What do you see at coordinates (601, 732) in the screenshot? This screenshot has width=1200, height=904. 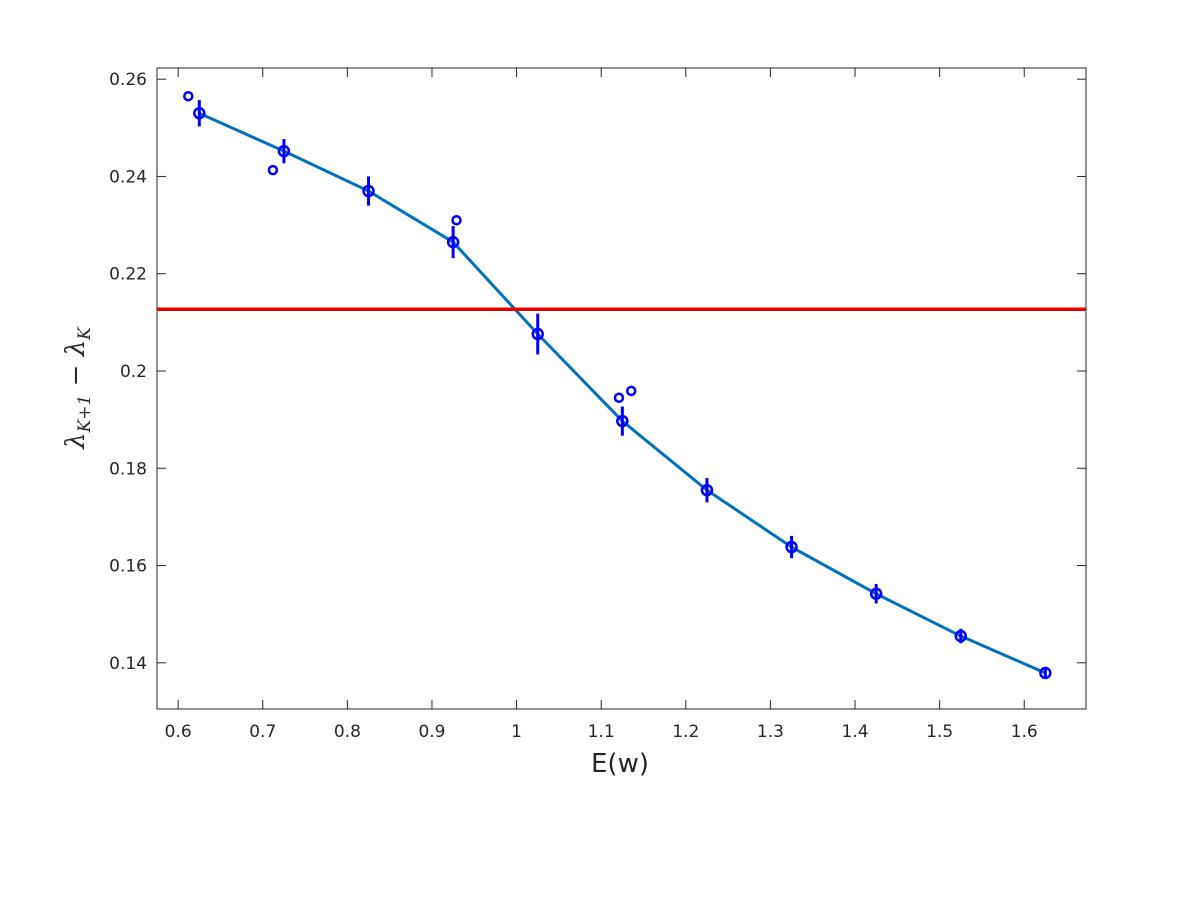 I see `x-tick-label: 1.1` at bounding box center [601, 732].